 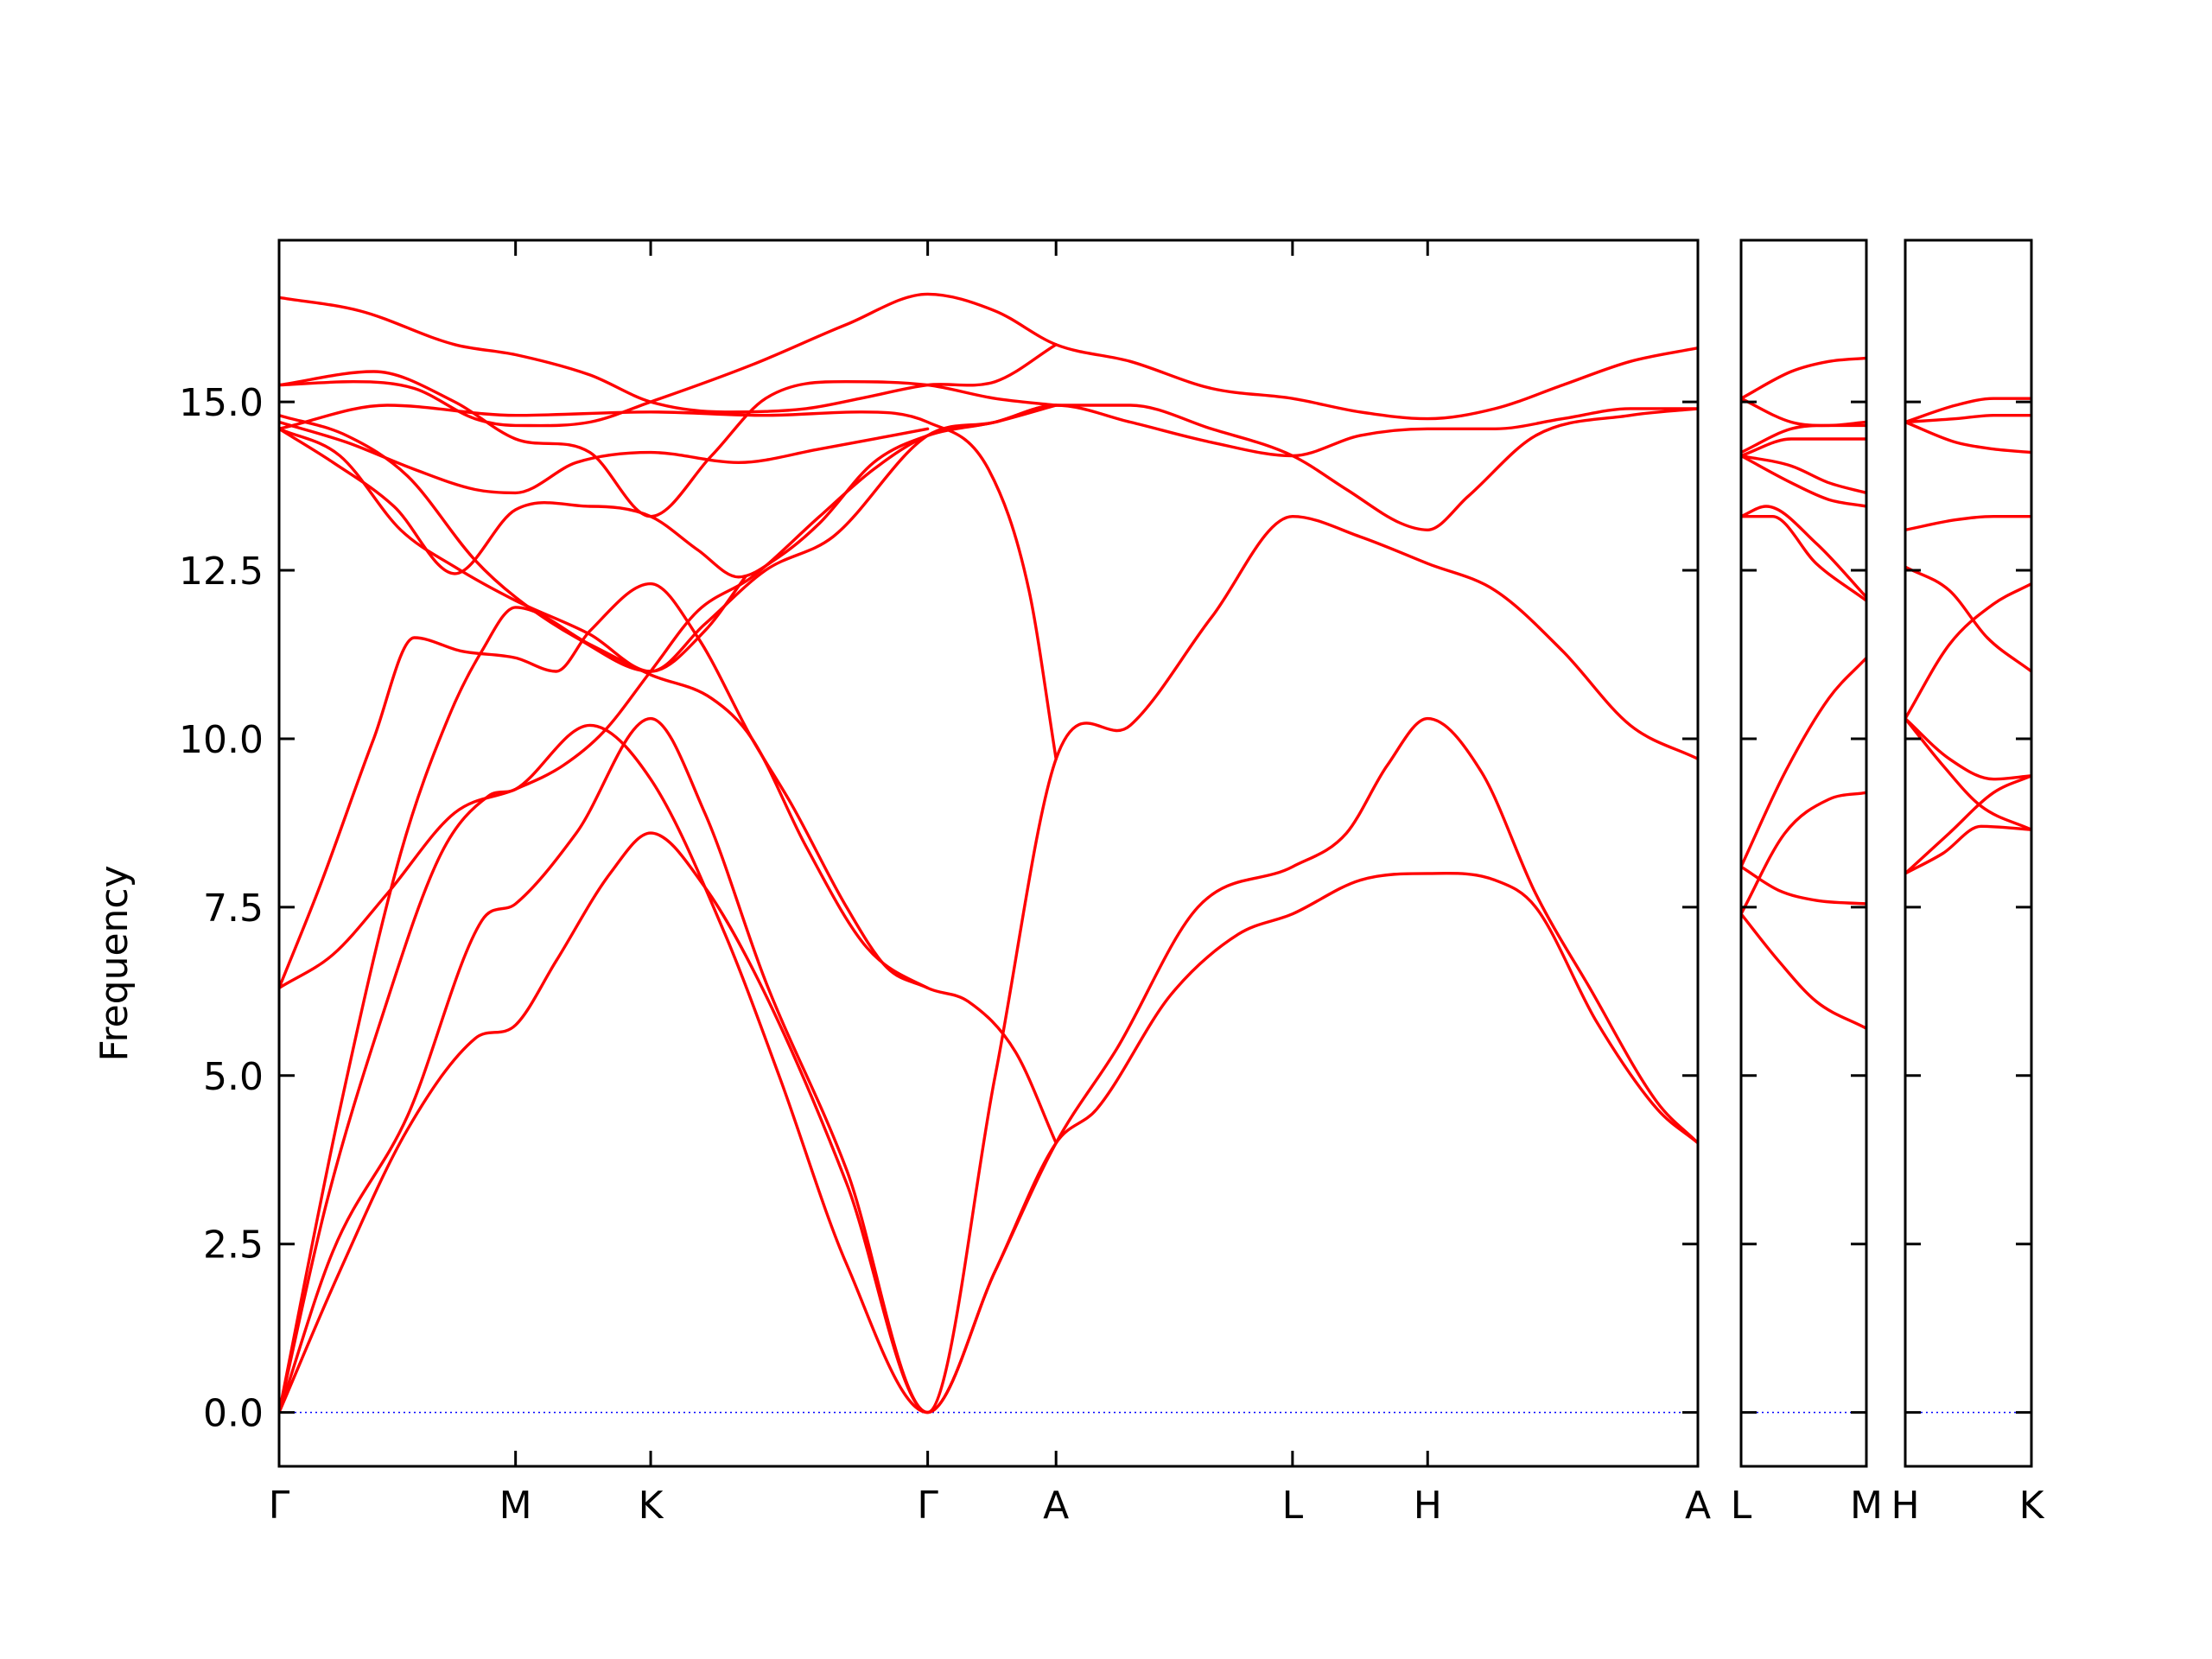 I want to click on y-tick-label: 0.0, so click(x=233, y=1414).